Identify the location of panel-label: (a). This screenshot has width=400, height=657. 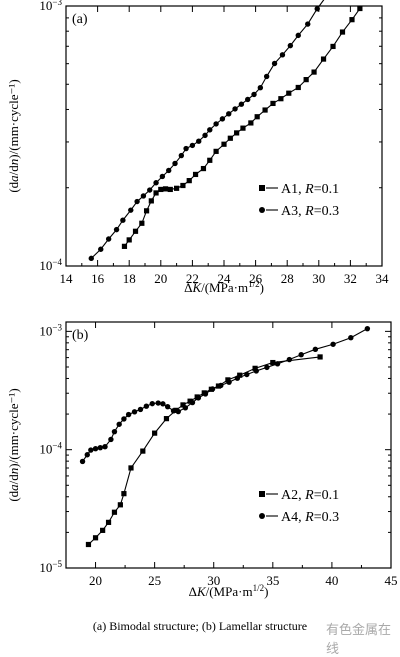
(80, 19).